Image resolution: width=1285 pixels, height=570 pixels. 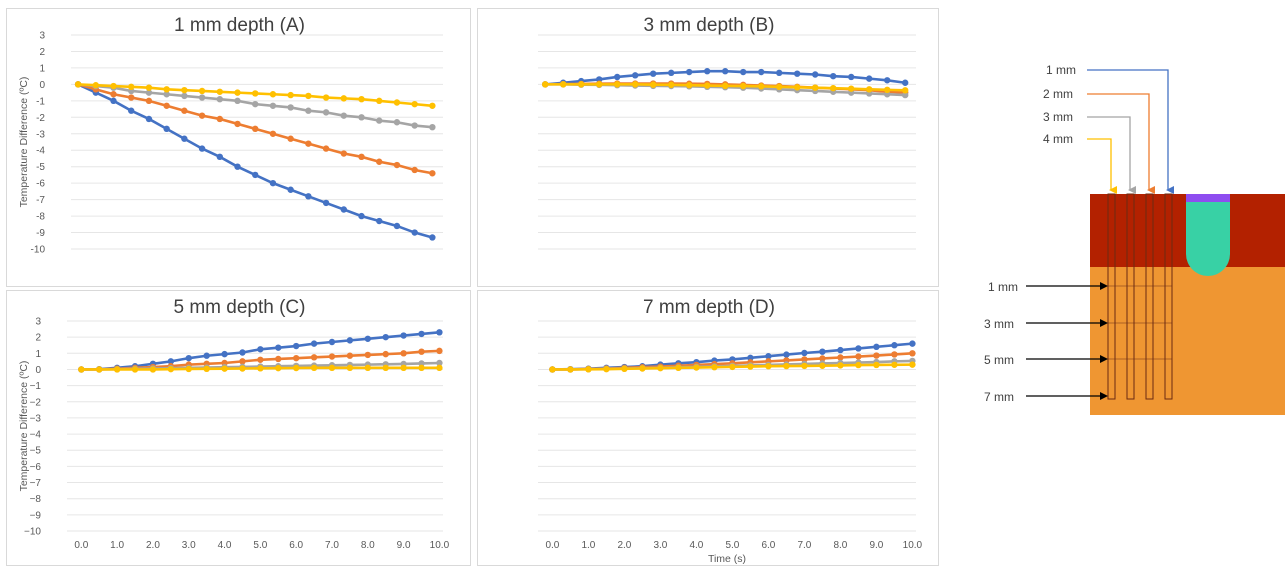 I want to click on svg-text: 4 mm, so click(x=1058, y=139).